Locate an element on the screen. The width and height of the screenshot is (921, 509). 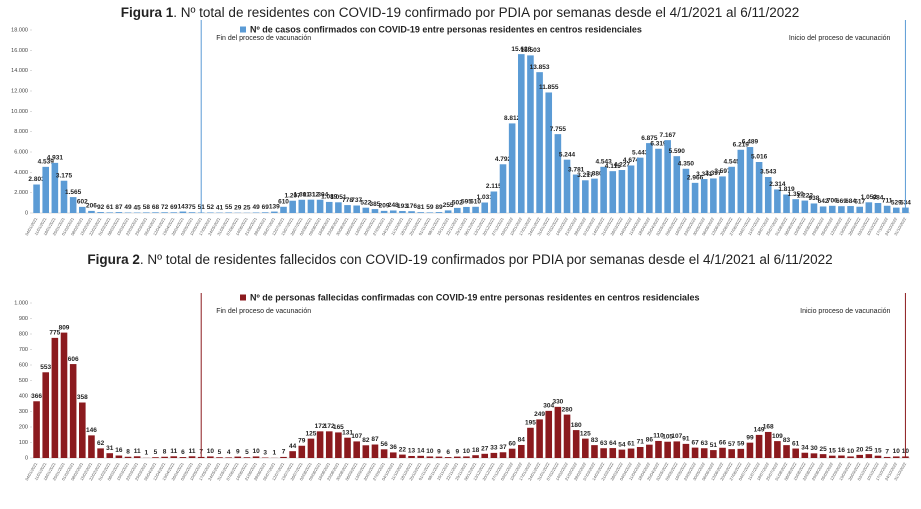
value-label: 146 is located at coordinates (91, 430).